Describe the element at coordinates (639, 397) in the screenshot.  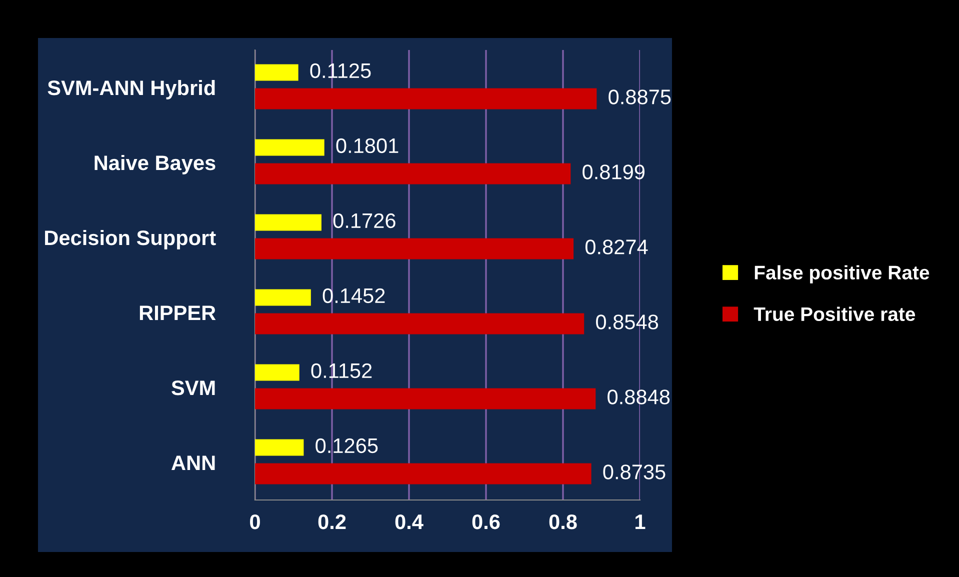
I see `data-label: 0.8848` at that location.